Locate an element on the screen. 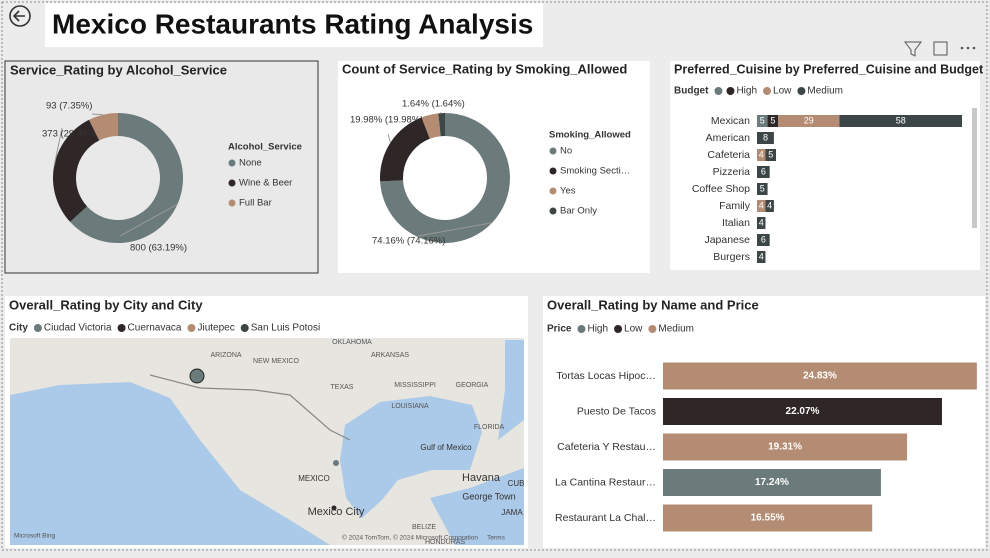 Image resolution: width=990 pixels, height=558 pixels. map-label: Havana is located at coordinates (481, 478).